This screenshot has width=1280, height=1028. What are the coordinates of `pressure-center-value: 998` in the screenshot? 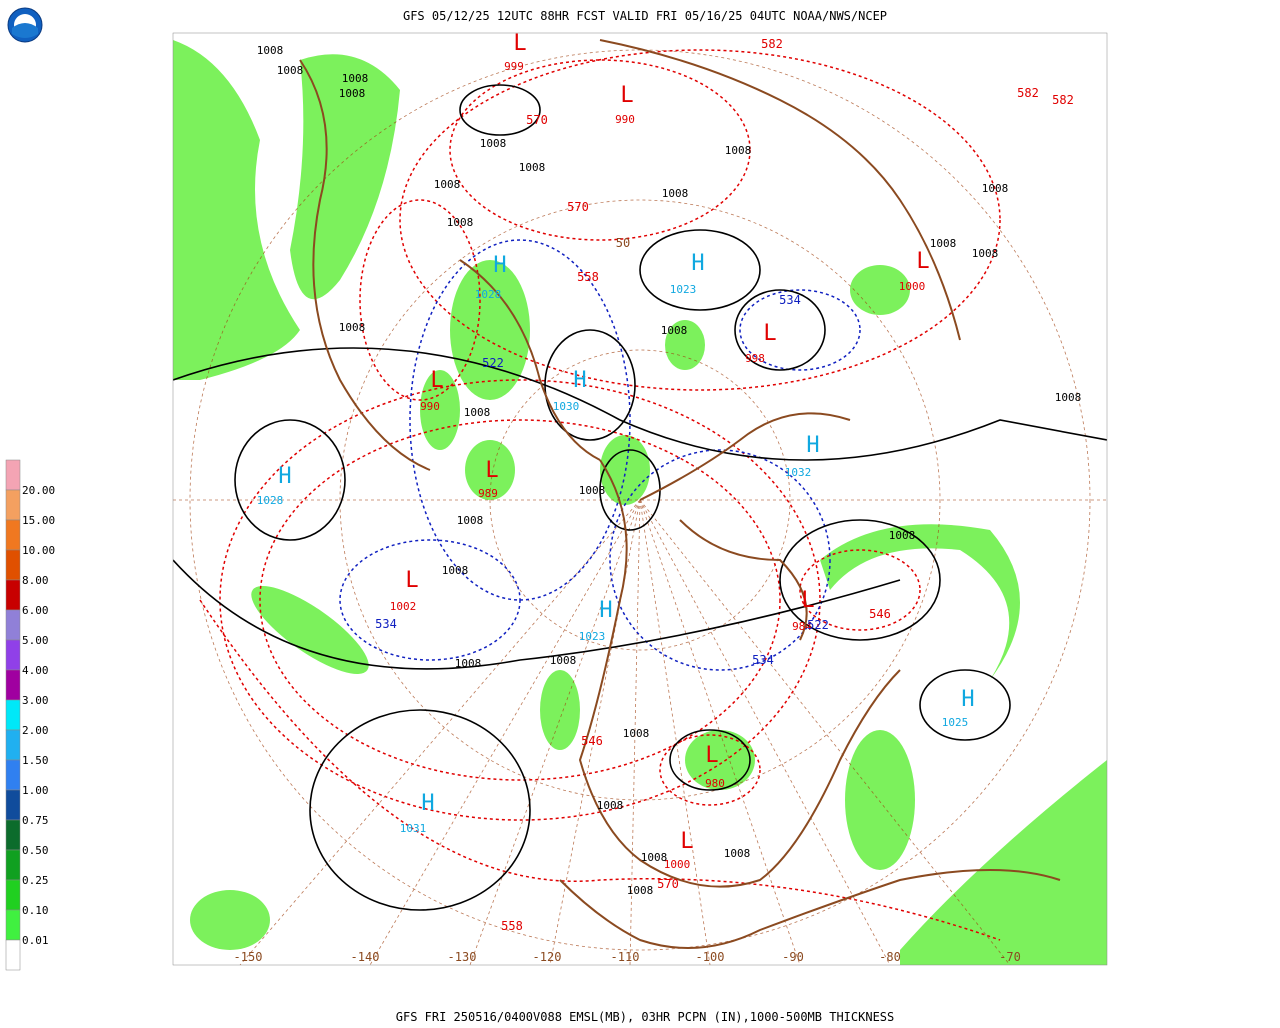 It's located at (755, 358).